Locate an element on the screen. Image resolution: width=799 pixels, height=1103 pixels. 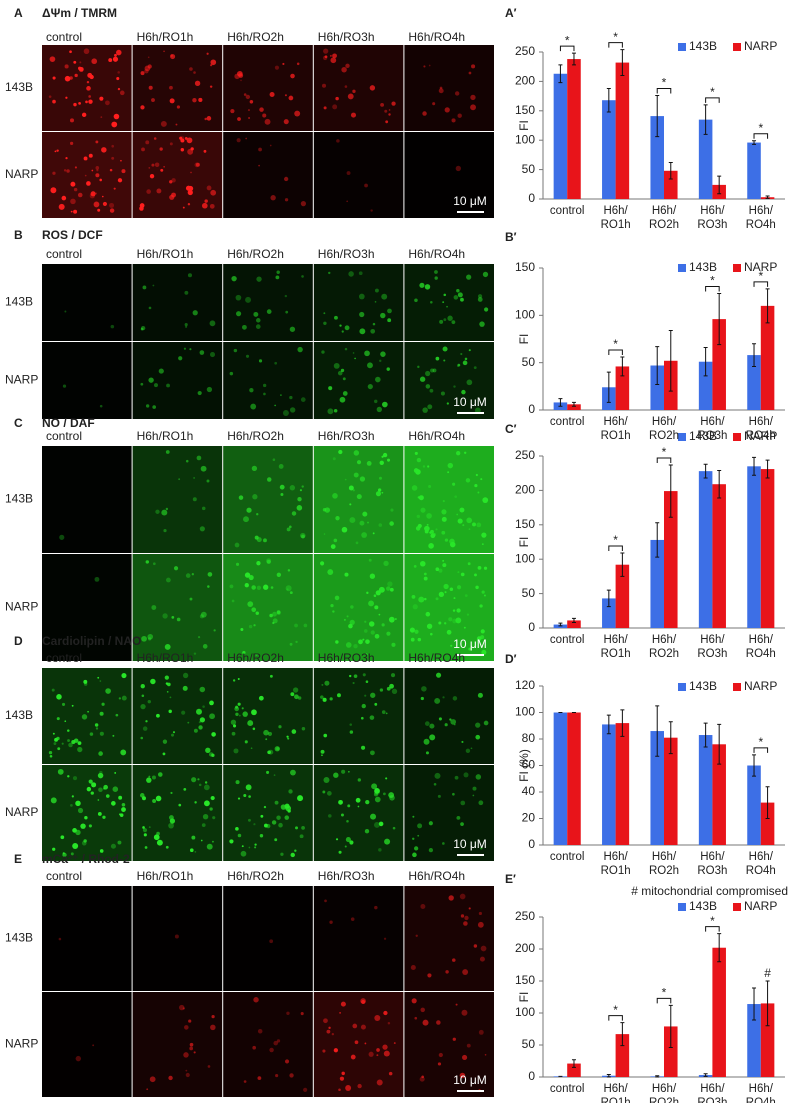
x-tick-label: H6h/ RO3h is located at coordinates (712, 1093).